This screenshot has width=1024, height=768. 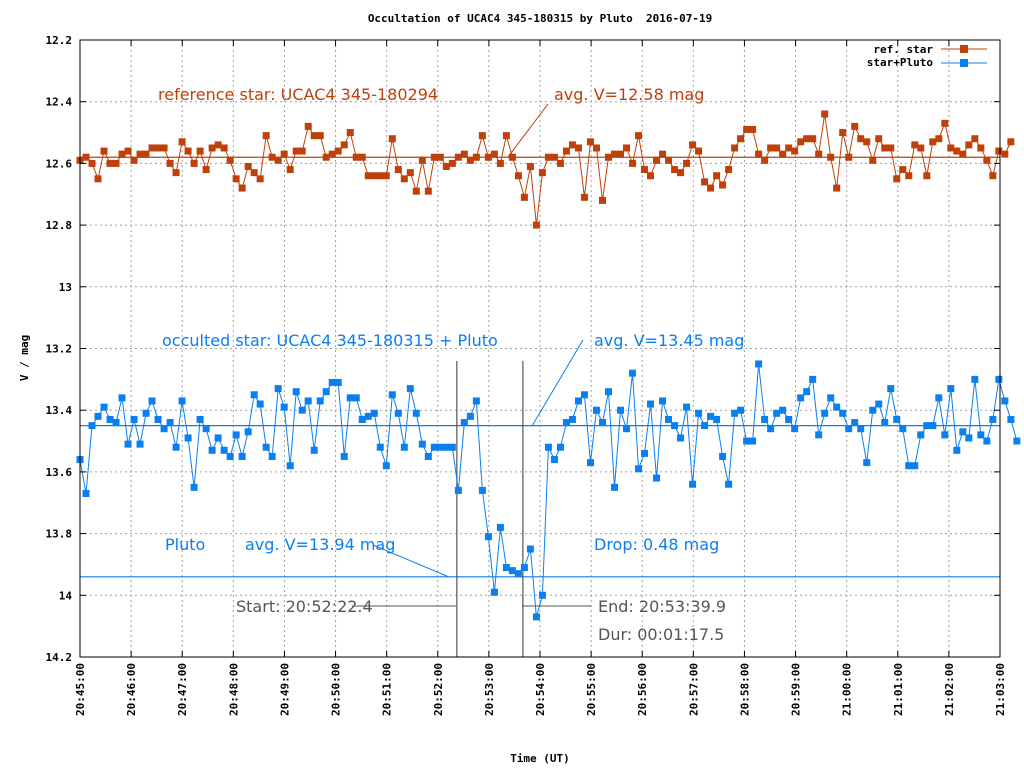 What do you see at coordinates (489, 689) in the screenshot?
I see `x-tick-label: 20:53:00` at bounding box center [489, 689].